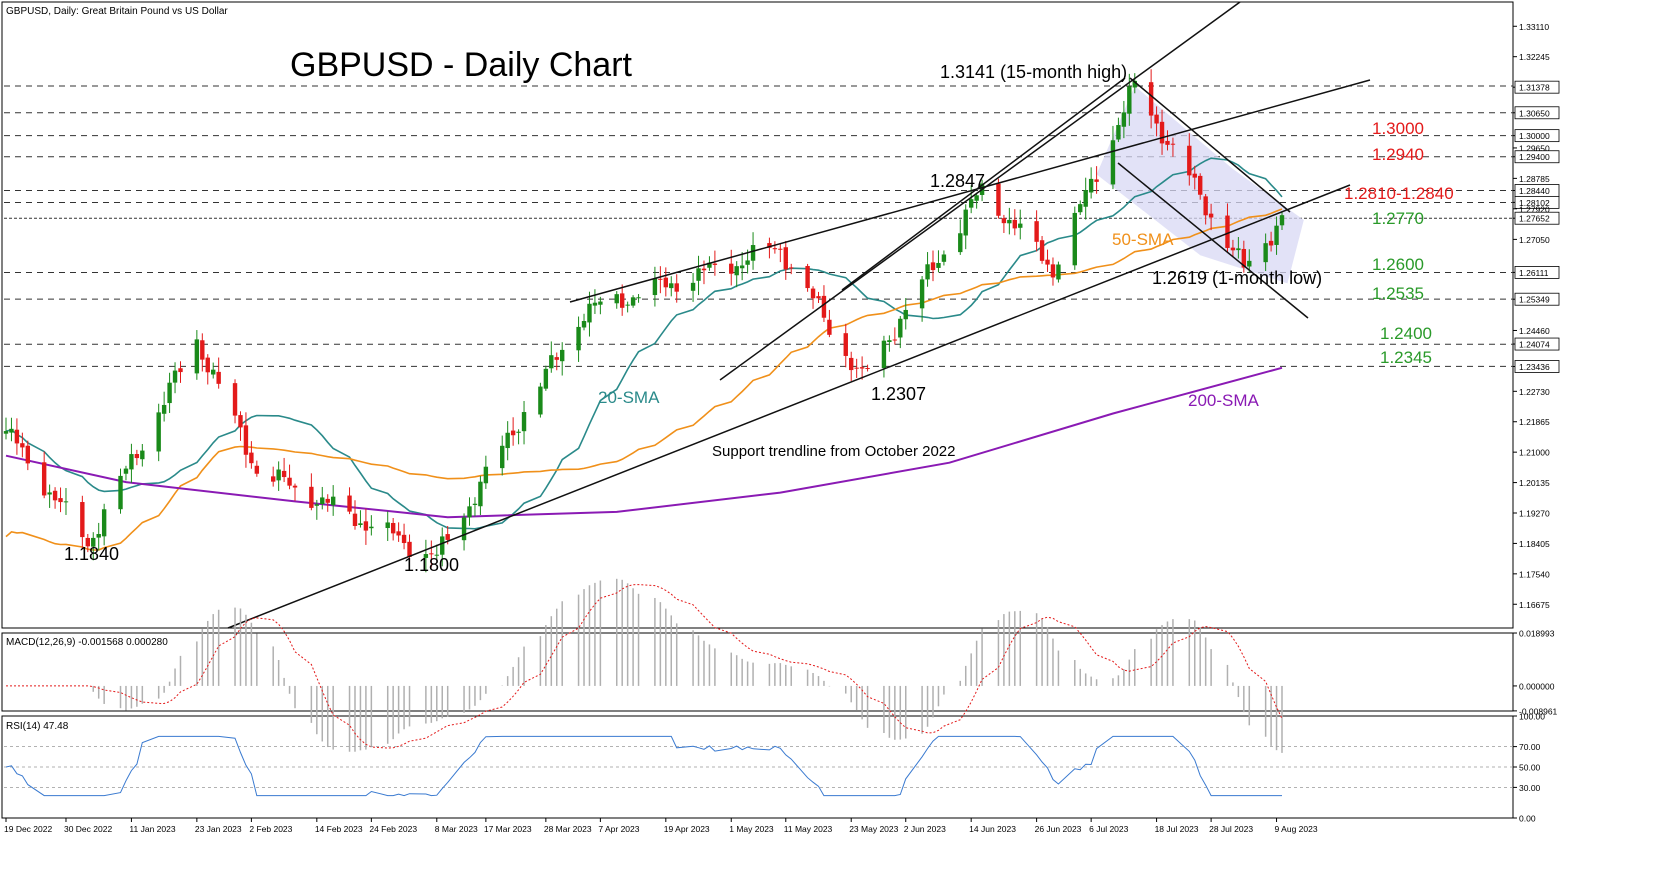 The width and height of the screenshot is (1660, 888). I want to click on price-tick-label: 1.31378, so click(1534, 88).